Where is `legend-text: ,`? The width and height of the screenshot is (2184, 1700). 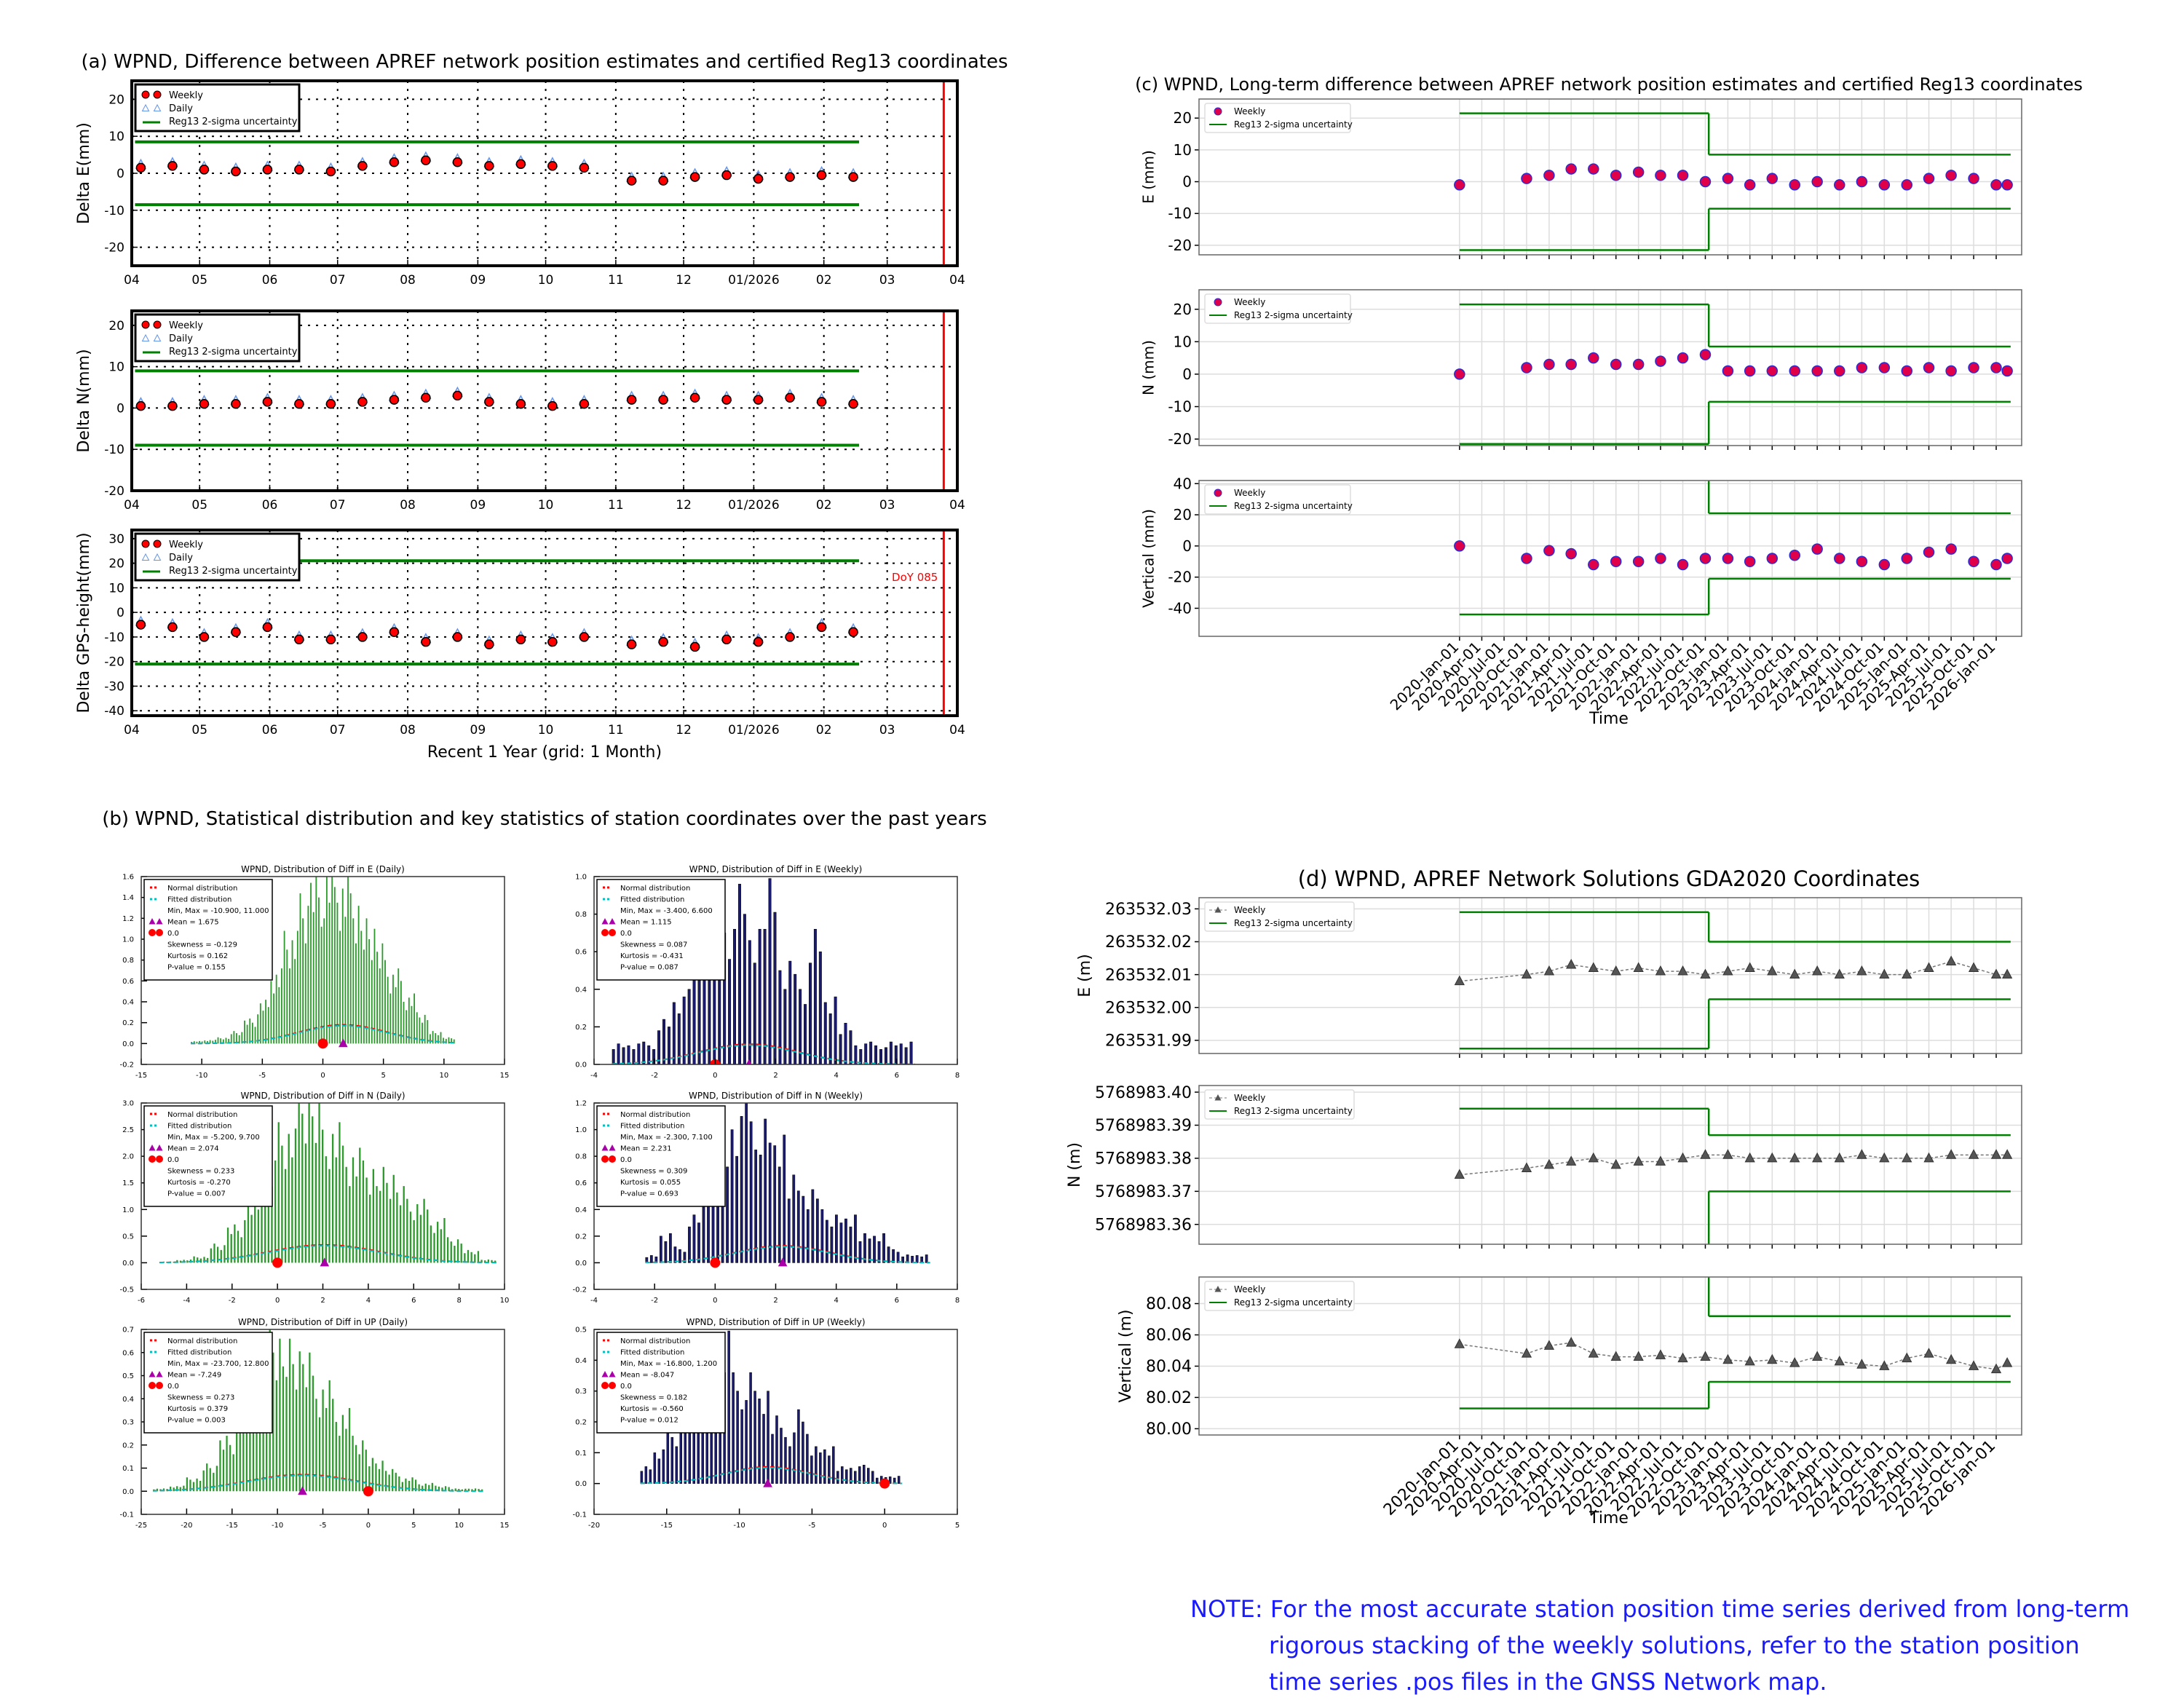 legend-text: , is located at coordinates (241, 1364).